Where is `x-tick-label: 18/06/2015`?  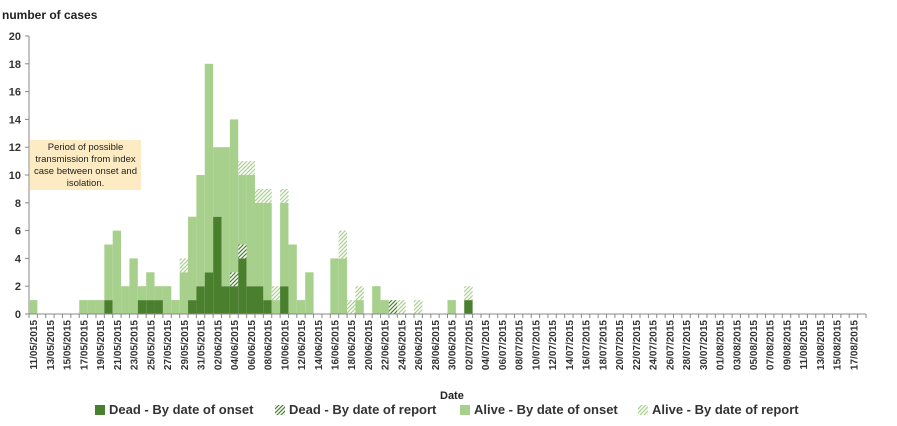
x-tick-label: 18/06/2015 is located at coordinates (352, 345).